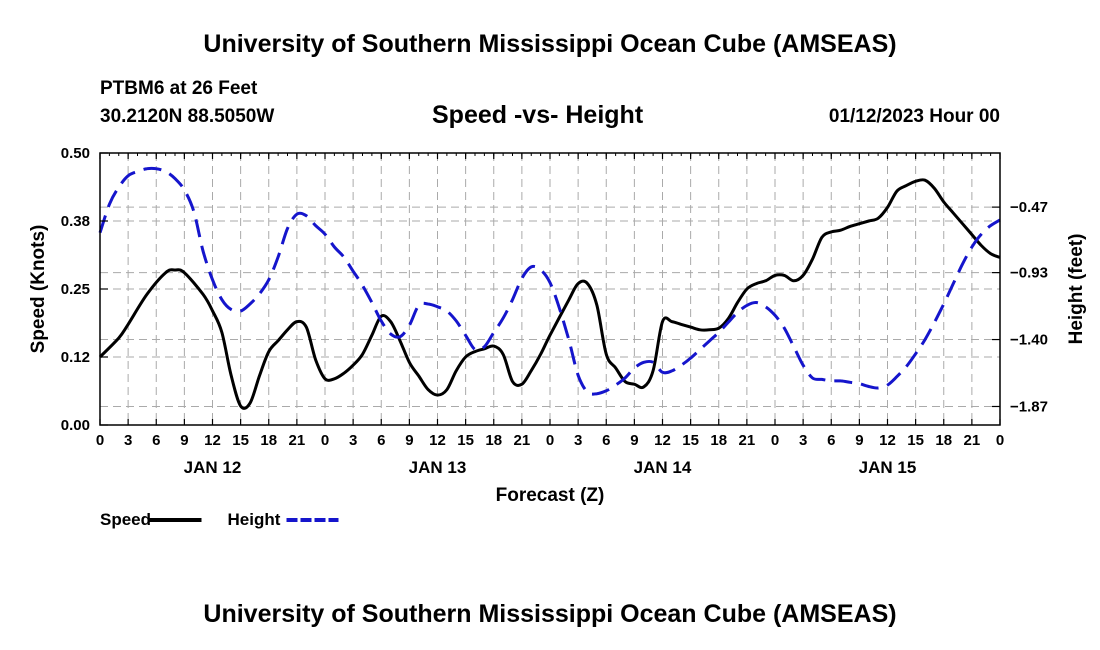 The width and height of the screenshot is (1100, 650). I want to click on legend-label-height: Height, so click(254, 519).